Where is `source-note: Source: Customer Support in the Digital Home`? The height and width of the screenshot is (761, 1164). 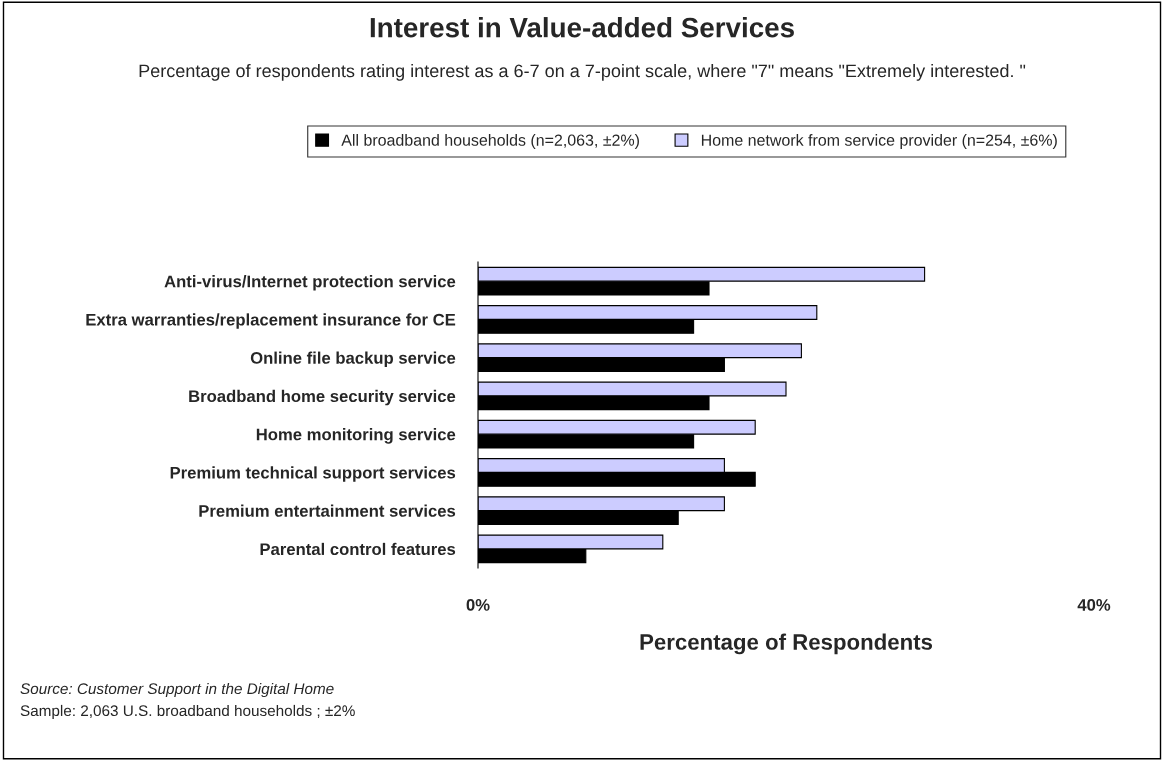 source-note: Source: Customer Support in the Digital Home is located at coordinates (177, 690).